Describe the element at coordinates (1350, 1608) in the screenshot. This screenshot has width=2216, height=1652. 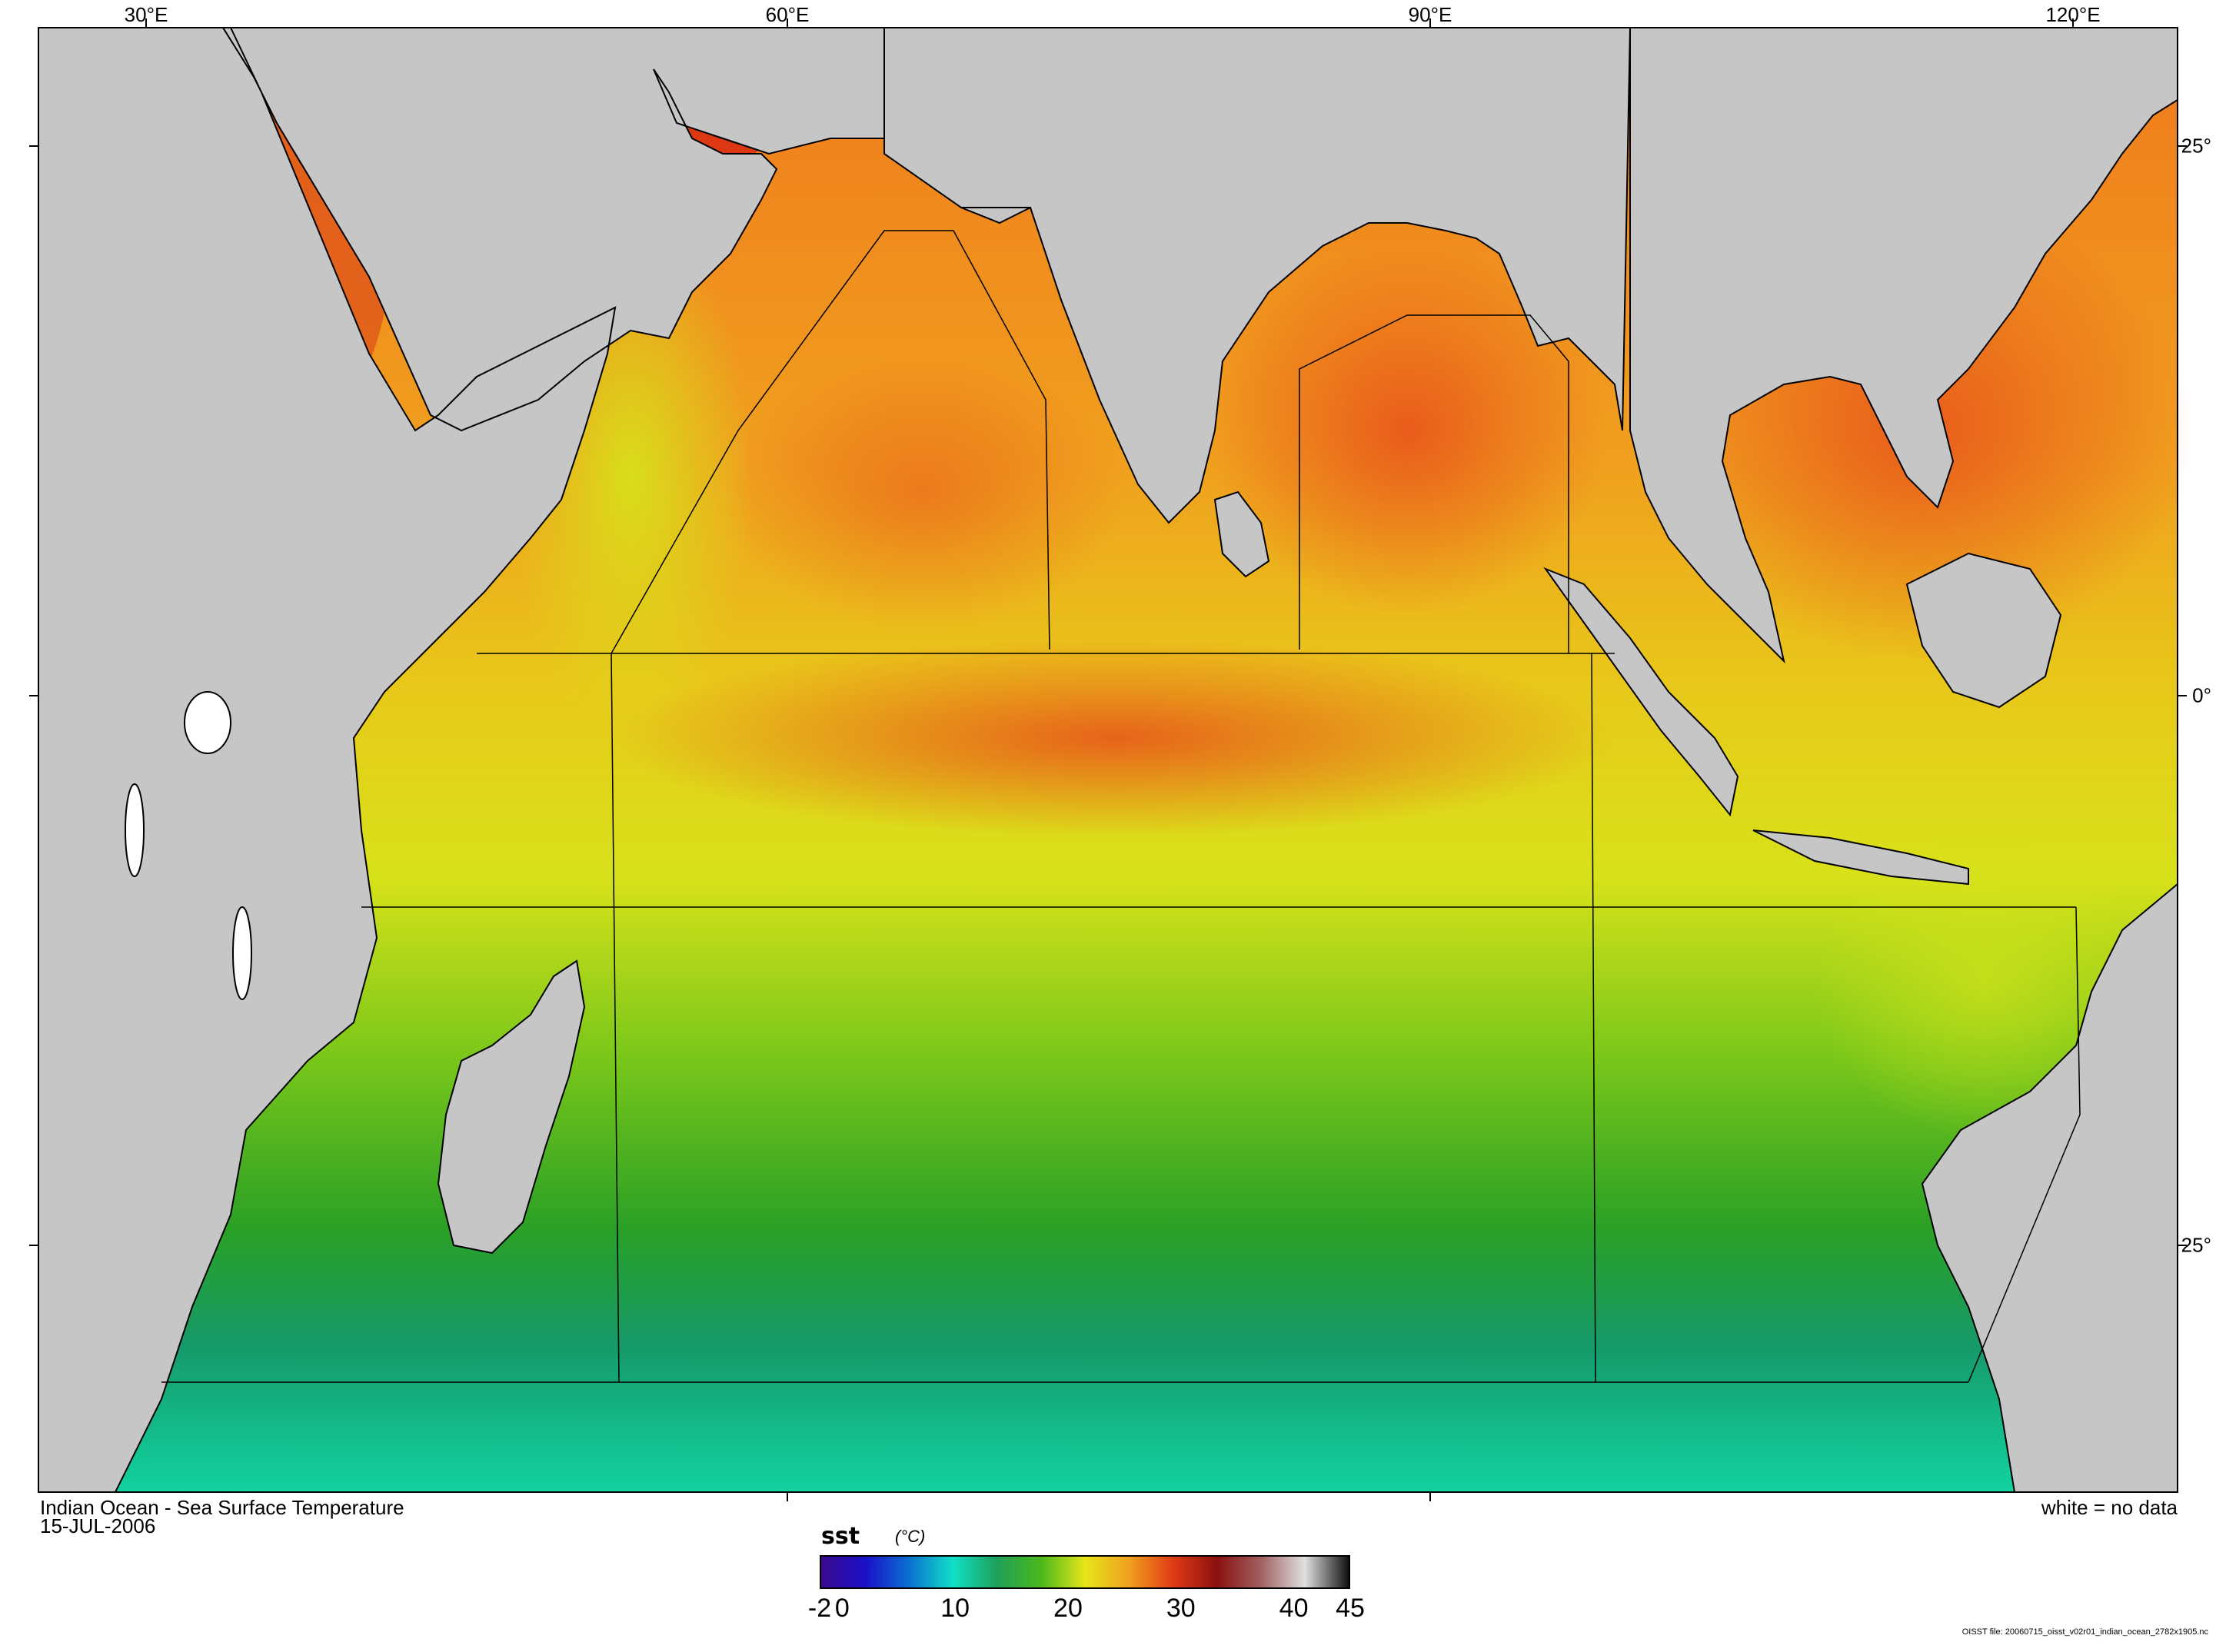
I see `colorbar-tick-label: 45` at that location.